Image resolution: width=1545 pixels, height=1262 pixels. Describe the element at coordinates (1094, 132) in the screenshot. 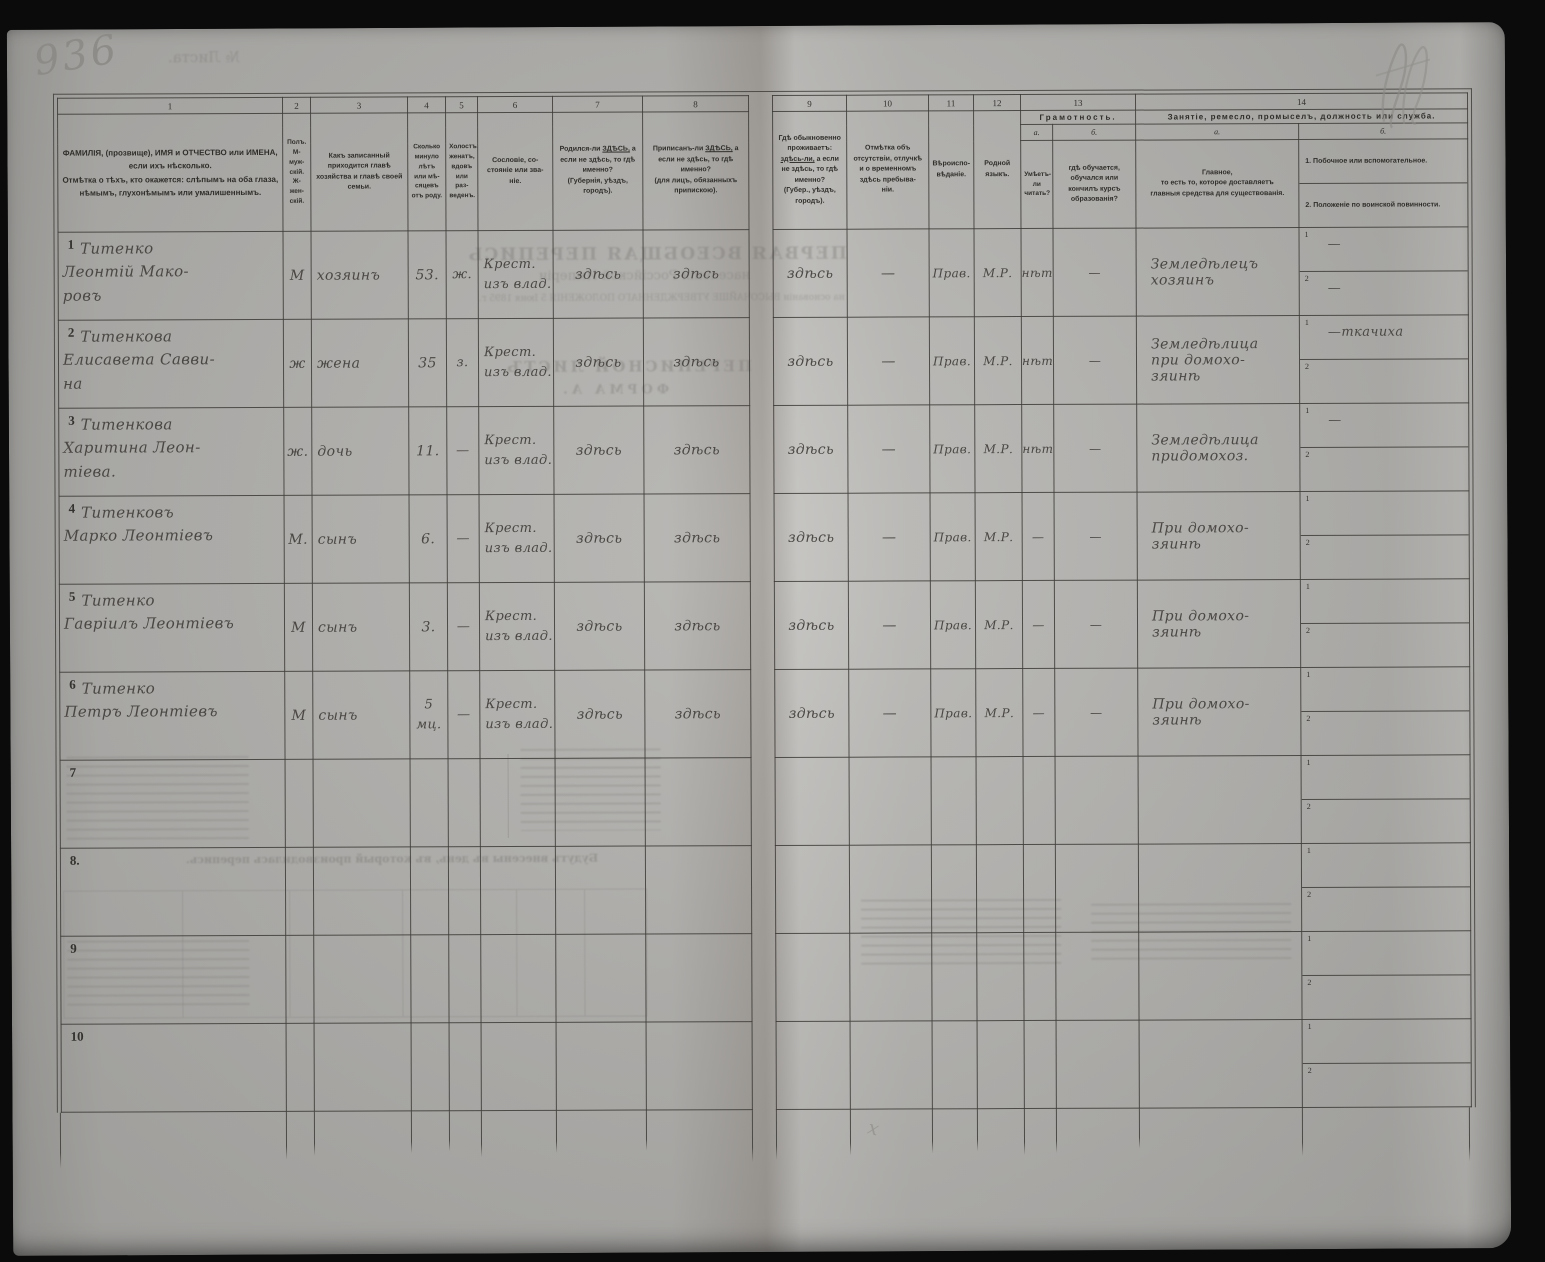

I see `header-13b-label: б.` at that location.